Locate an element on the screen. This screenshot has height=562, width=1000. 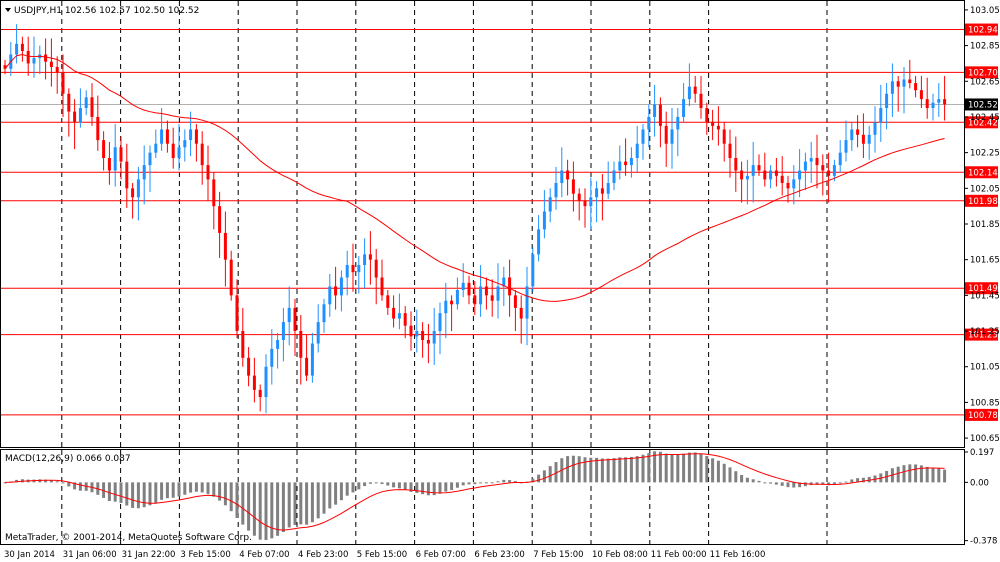
dropdown-triangle-icon is located at coordinates (8, 10).